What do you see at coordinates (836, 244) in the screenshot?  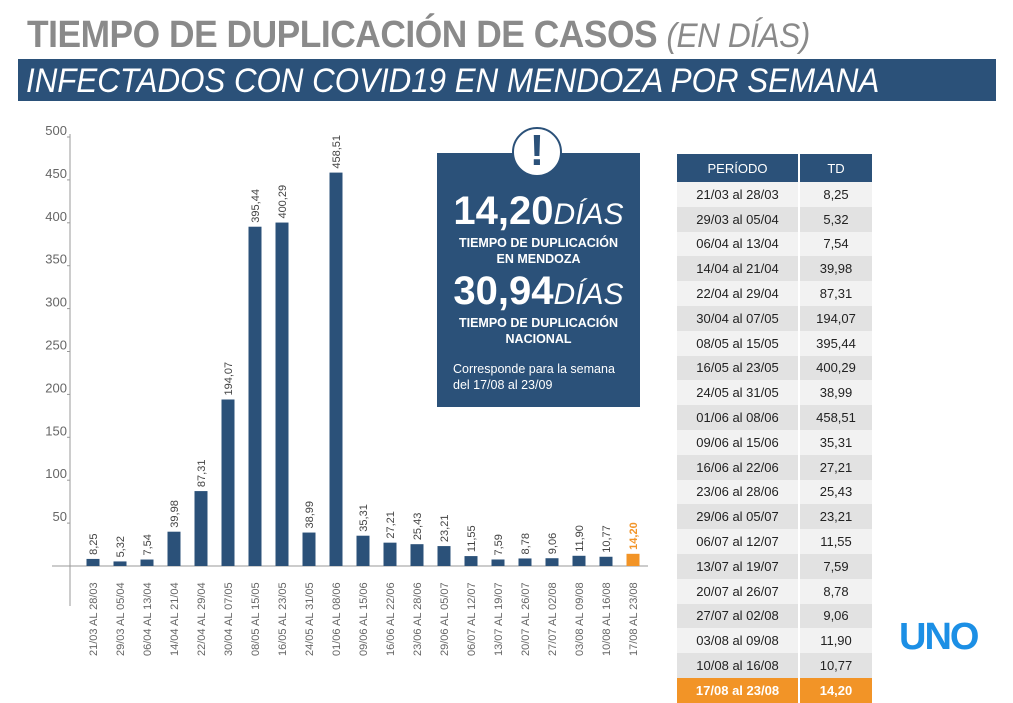 I see `td-cell: 7,54` at bounding box center [836, 244].